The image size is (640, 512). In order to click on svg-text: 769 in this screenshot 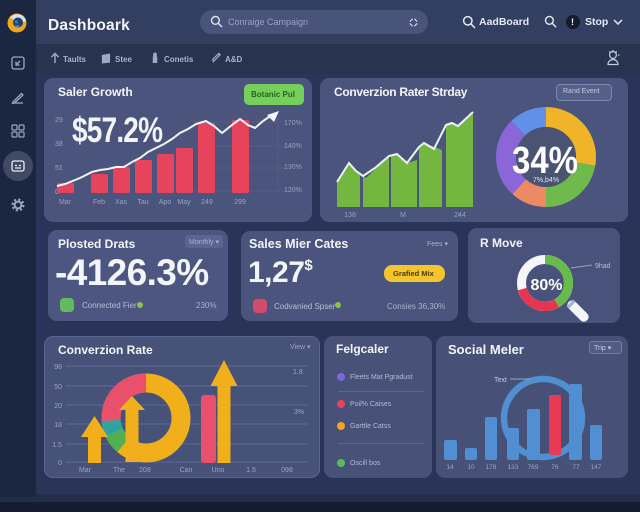, I will do `click(533, 467)`.